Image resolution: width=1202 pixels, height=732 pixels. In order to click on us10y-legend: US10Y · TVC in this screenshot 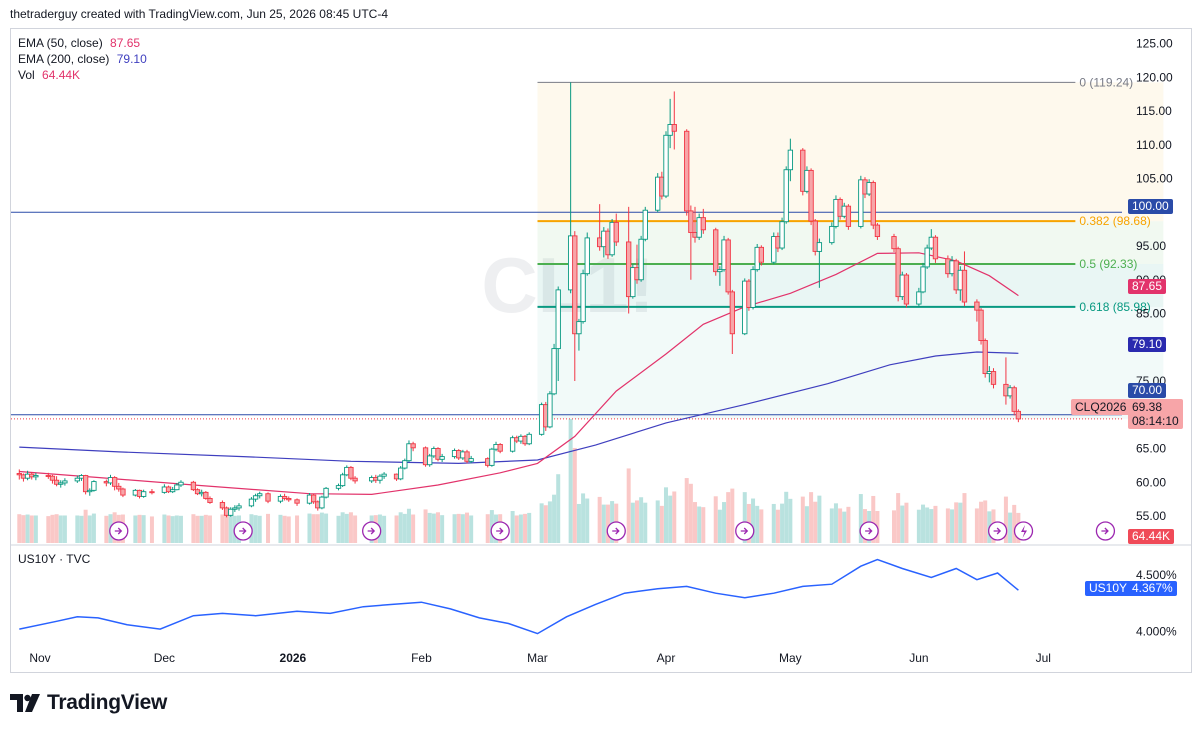, I will do `click(54, 559)`.